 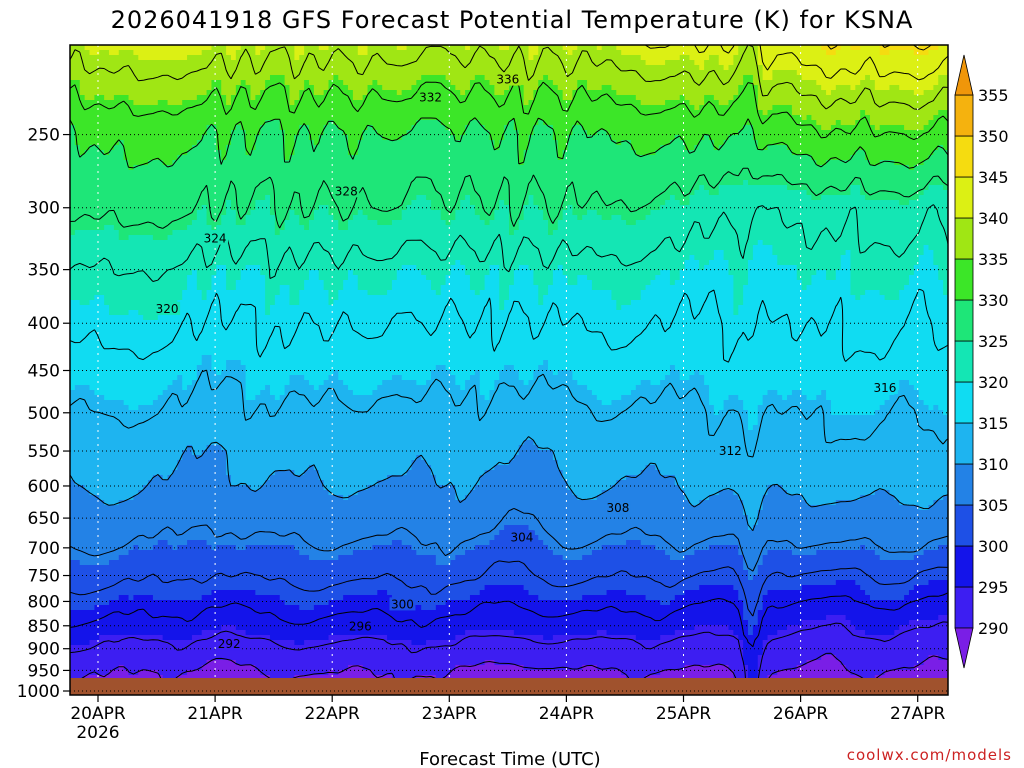 What do you see at coordinates (98, 714) in the screenshot?
I see `x-tick-label: 20APR` at bounding box center [98, 714].